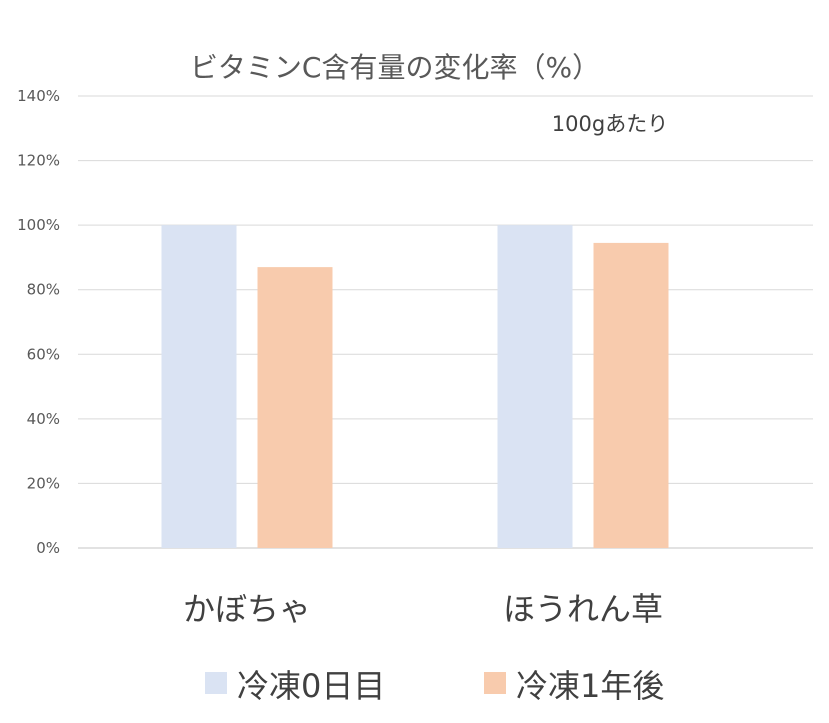 This screenshot has height=723, width=829. Describe the element at coordinates (43, 354) in the screenshot. I see `y-tick-label: 60%` at that location.